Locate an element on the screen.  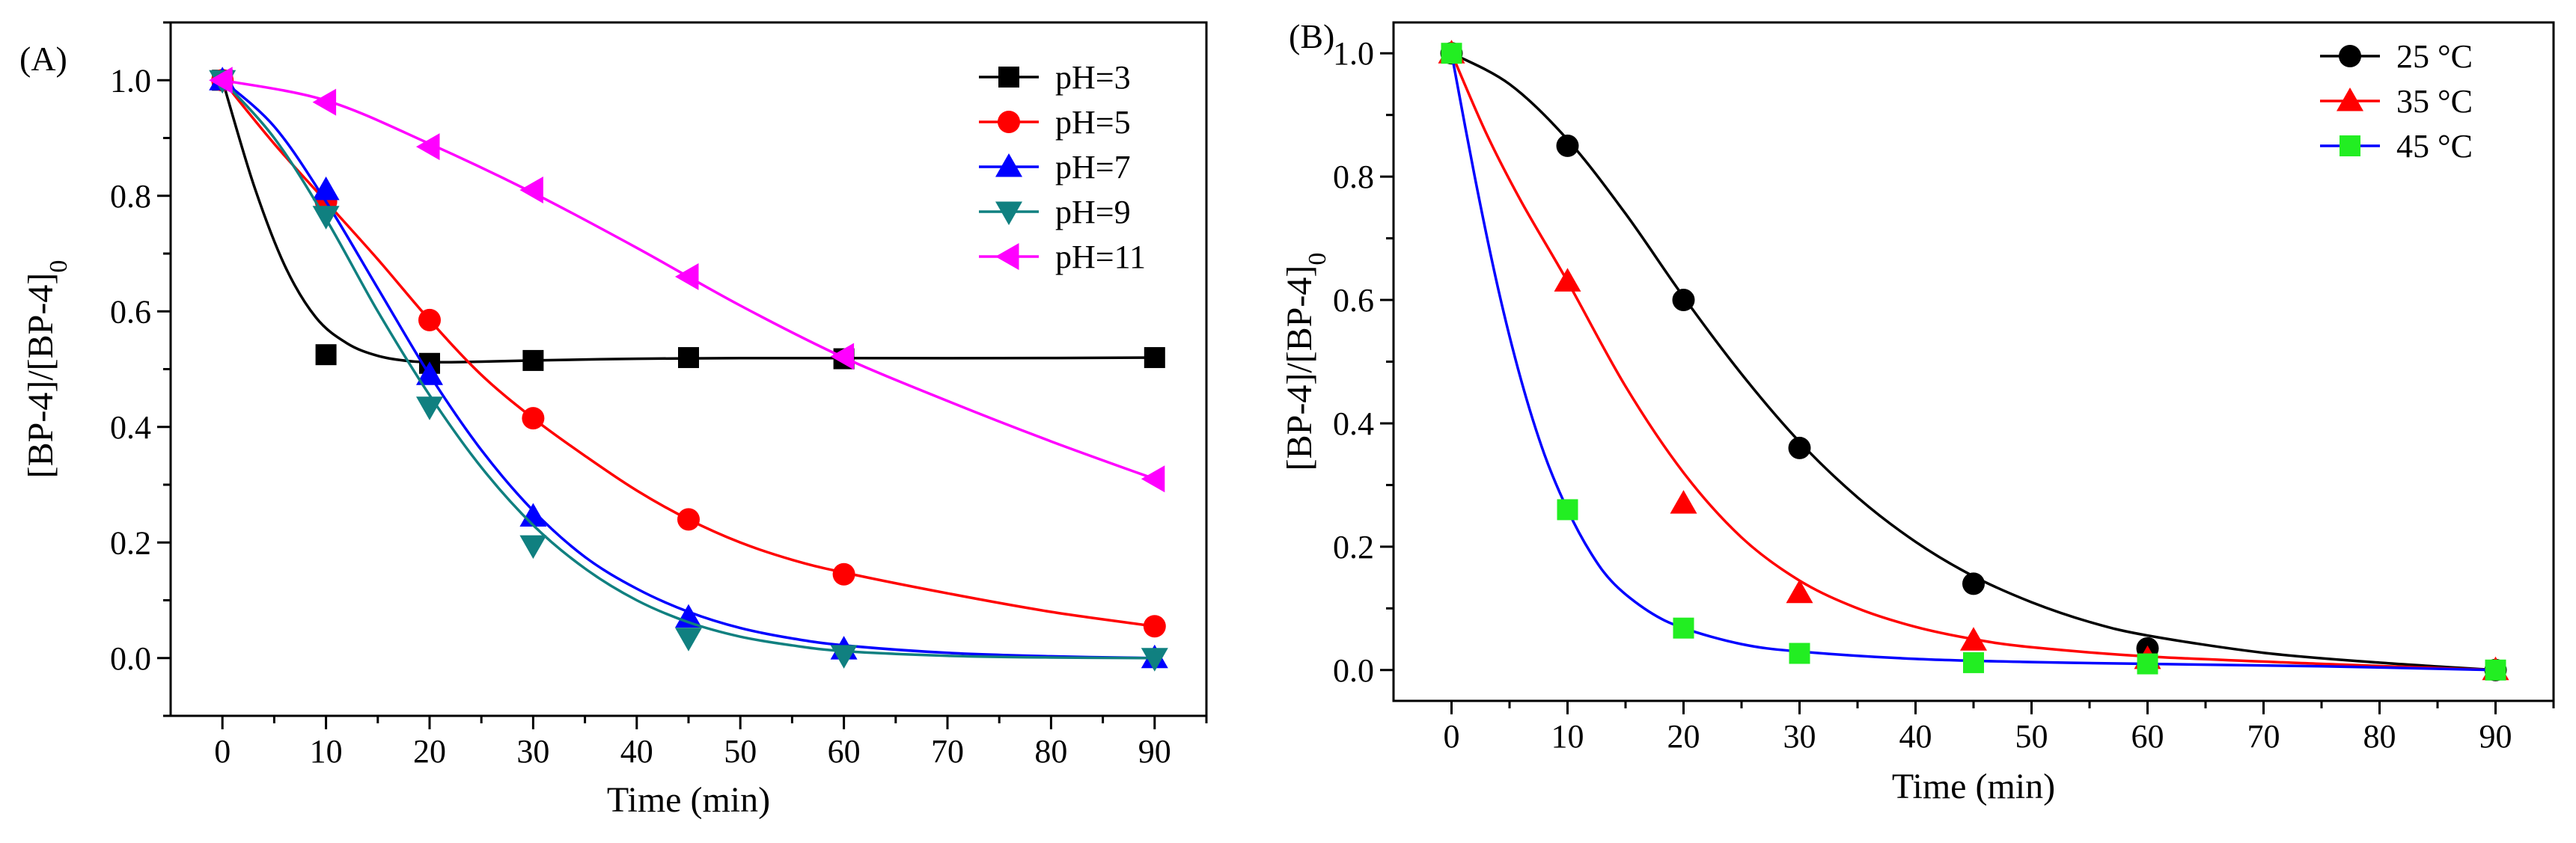
legend-label: 35 °C is located at coordinates (2434, 101).